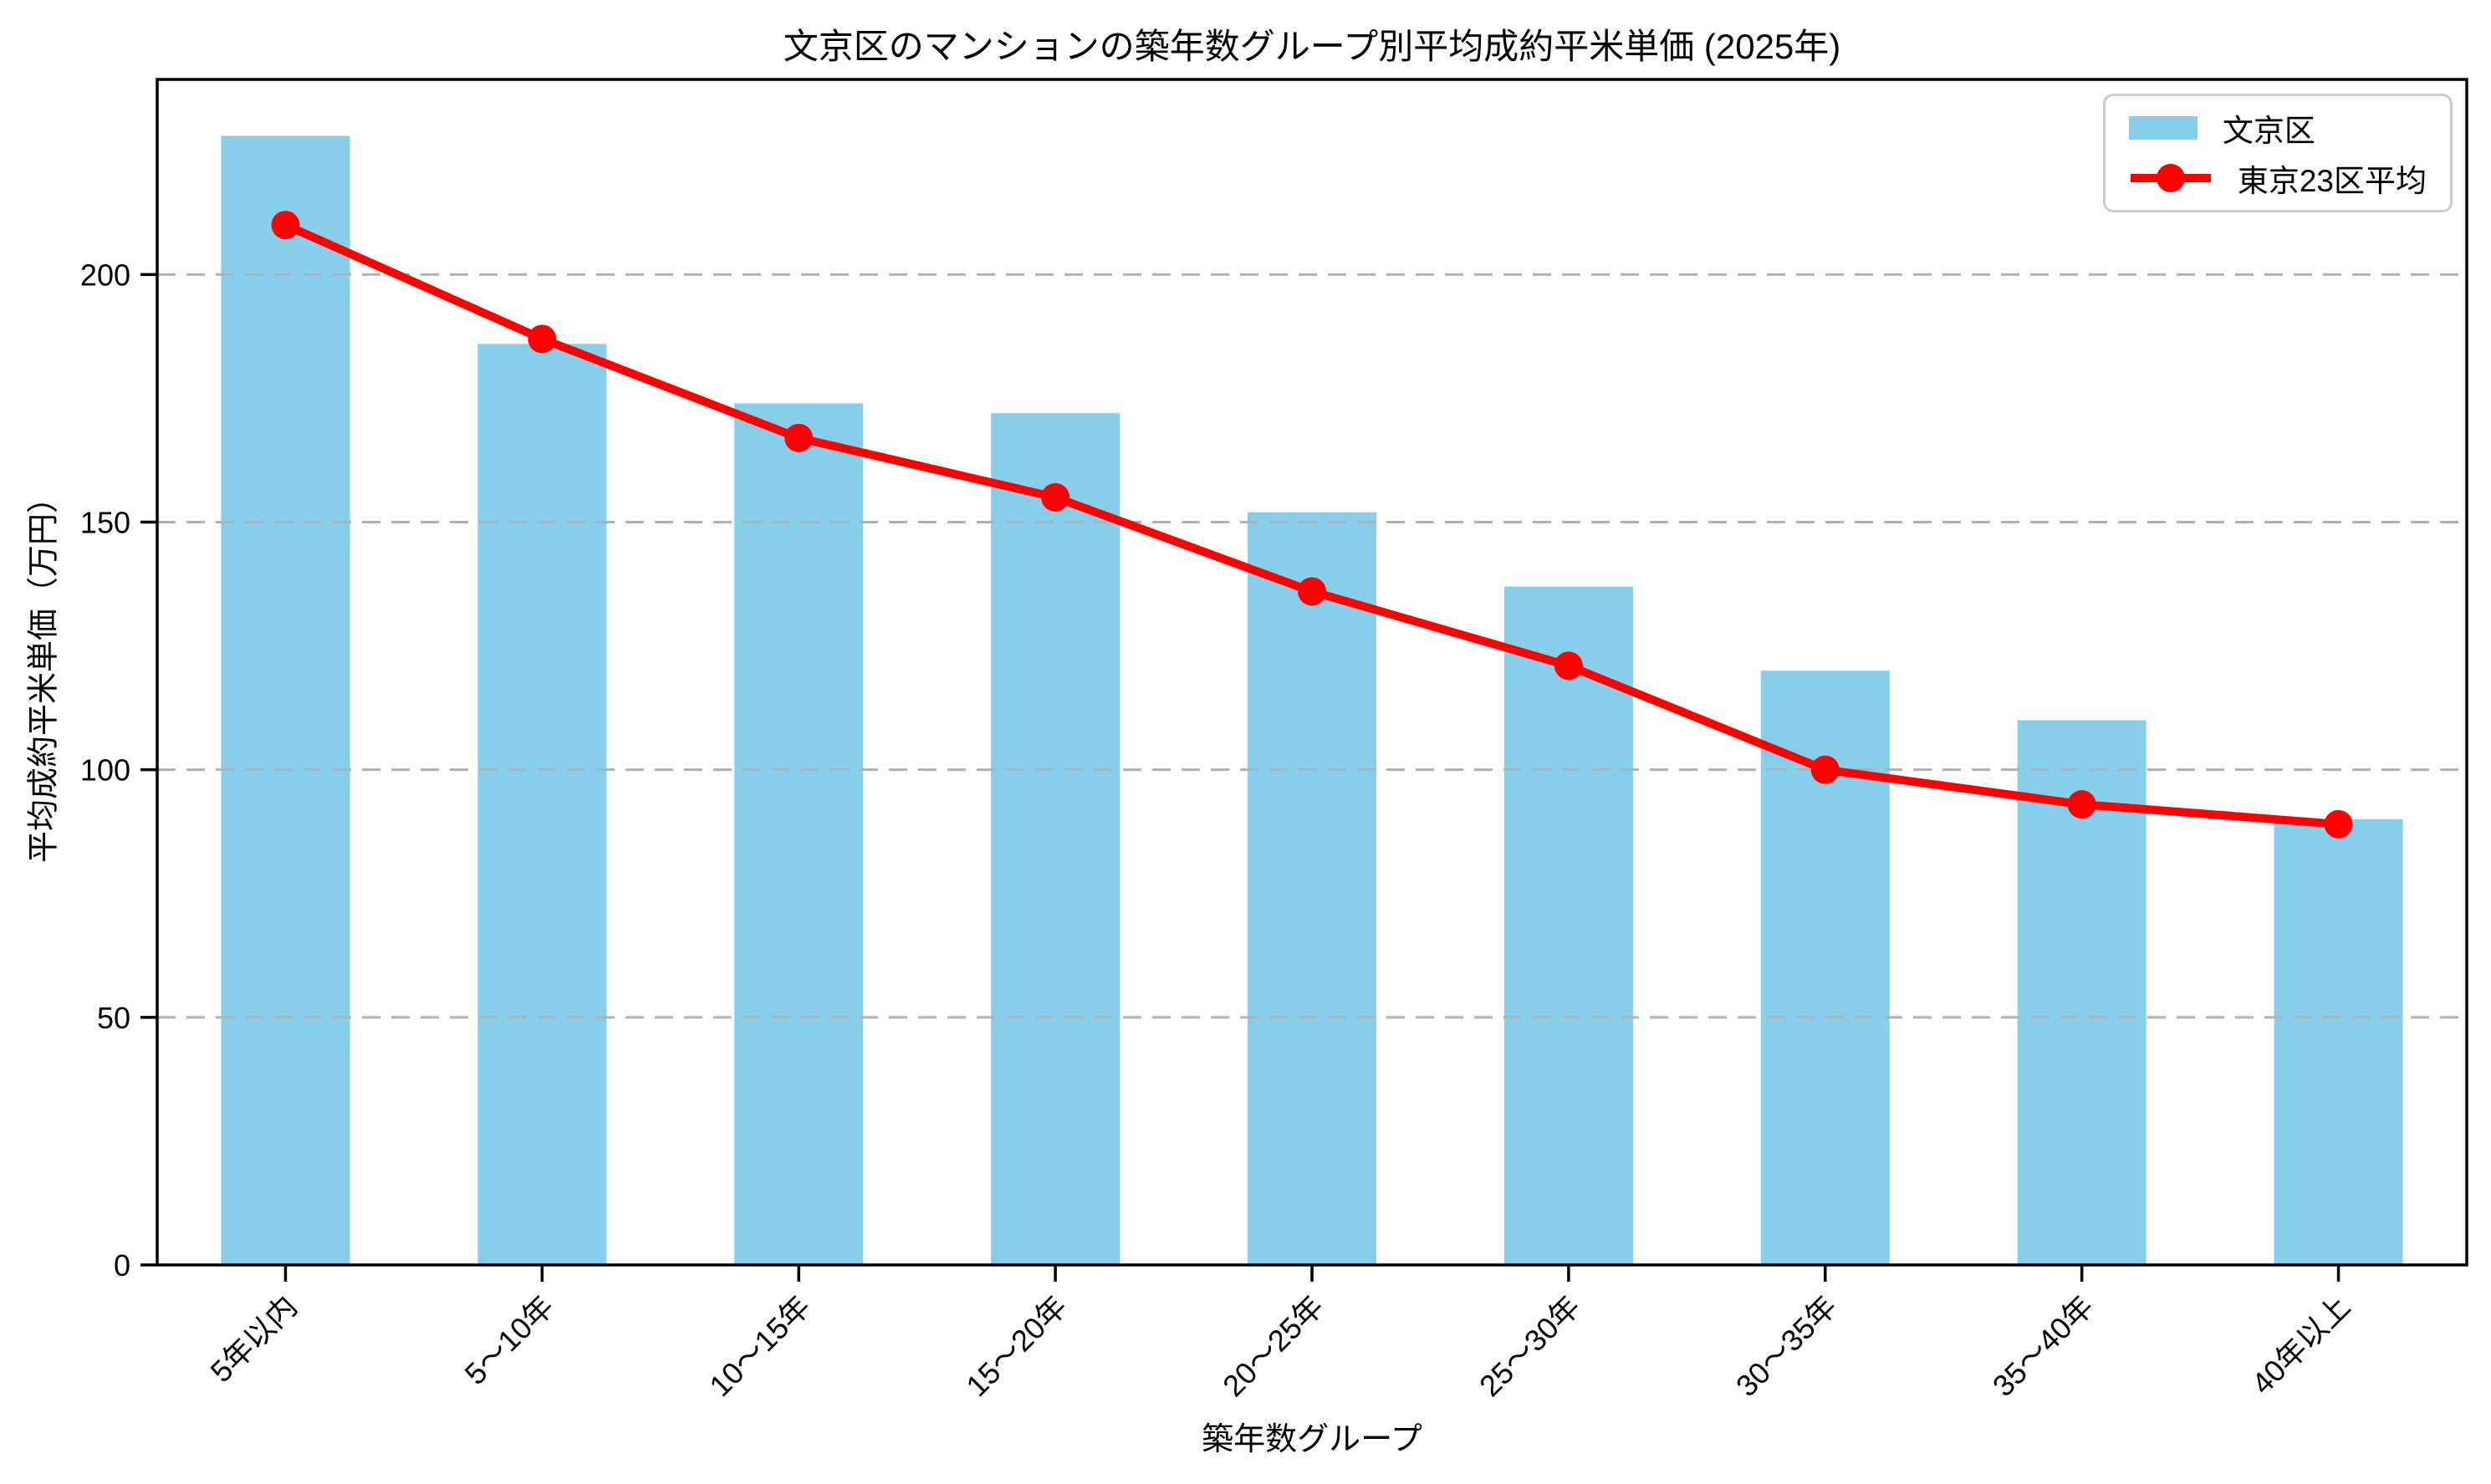 This screenshot has width=2491, height=1484. What do you see at coordinates (1825, 769) in the screenshot?
I see `line-marker-30〜35年` at bounding box center [1825, 769].